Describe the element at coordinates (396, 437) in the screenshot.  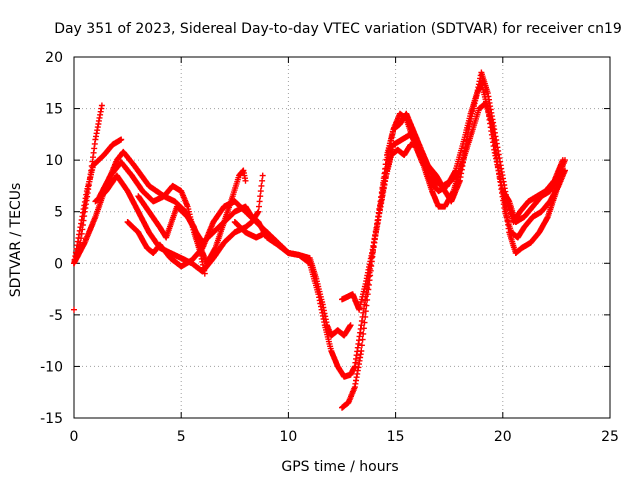
I see `x-tick-label: 15` at that location.